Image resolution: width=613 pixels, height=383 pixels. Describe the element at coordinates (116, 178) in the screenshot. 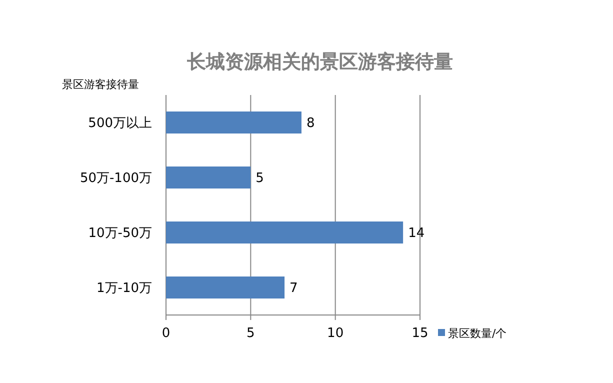

I see `y-tick-label: 50万-100万` at that location.